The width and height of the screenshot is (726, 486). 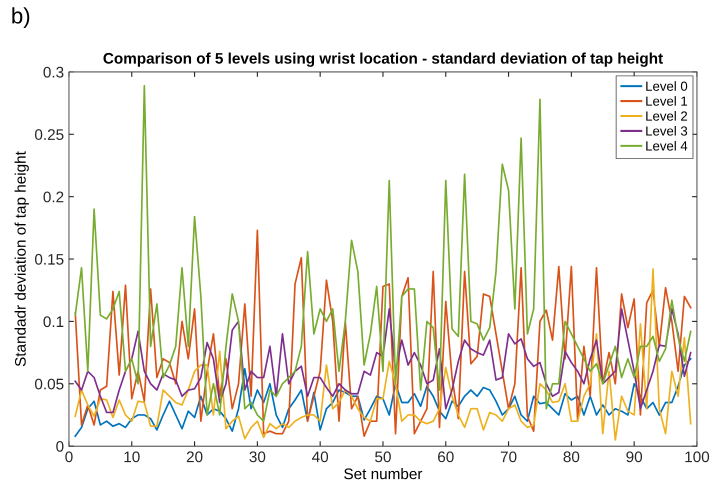 I want to click on y-tick-label: 0.3, so click(x=53, y=72).